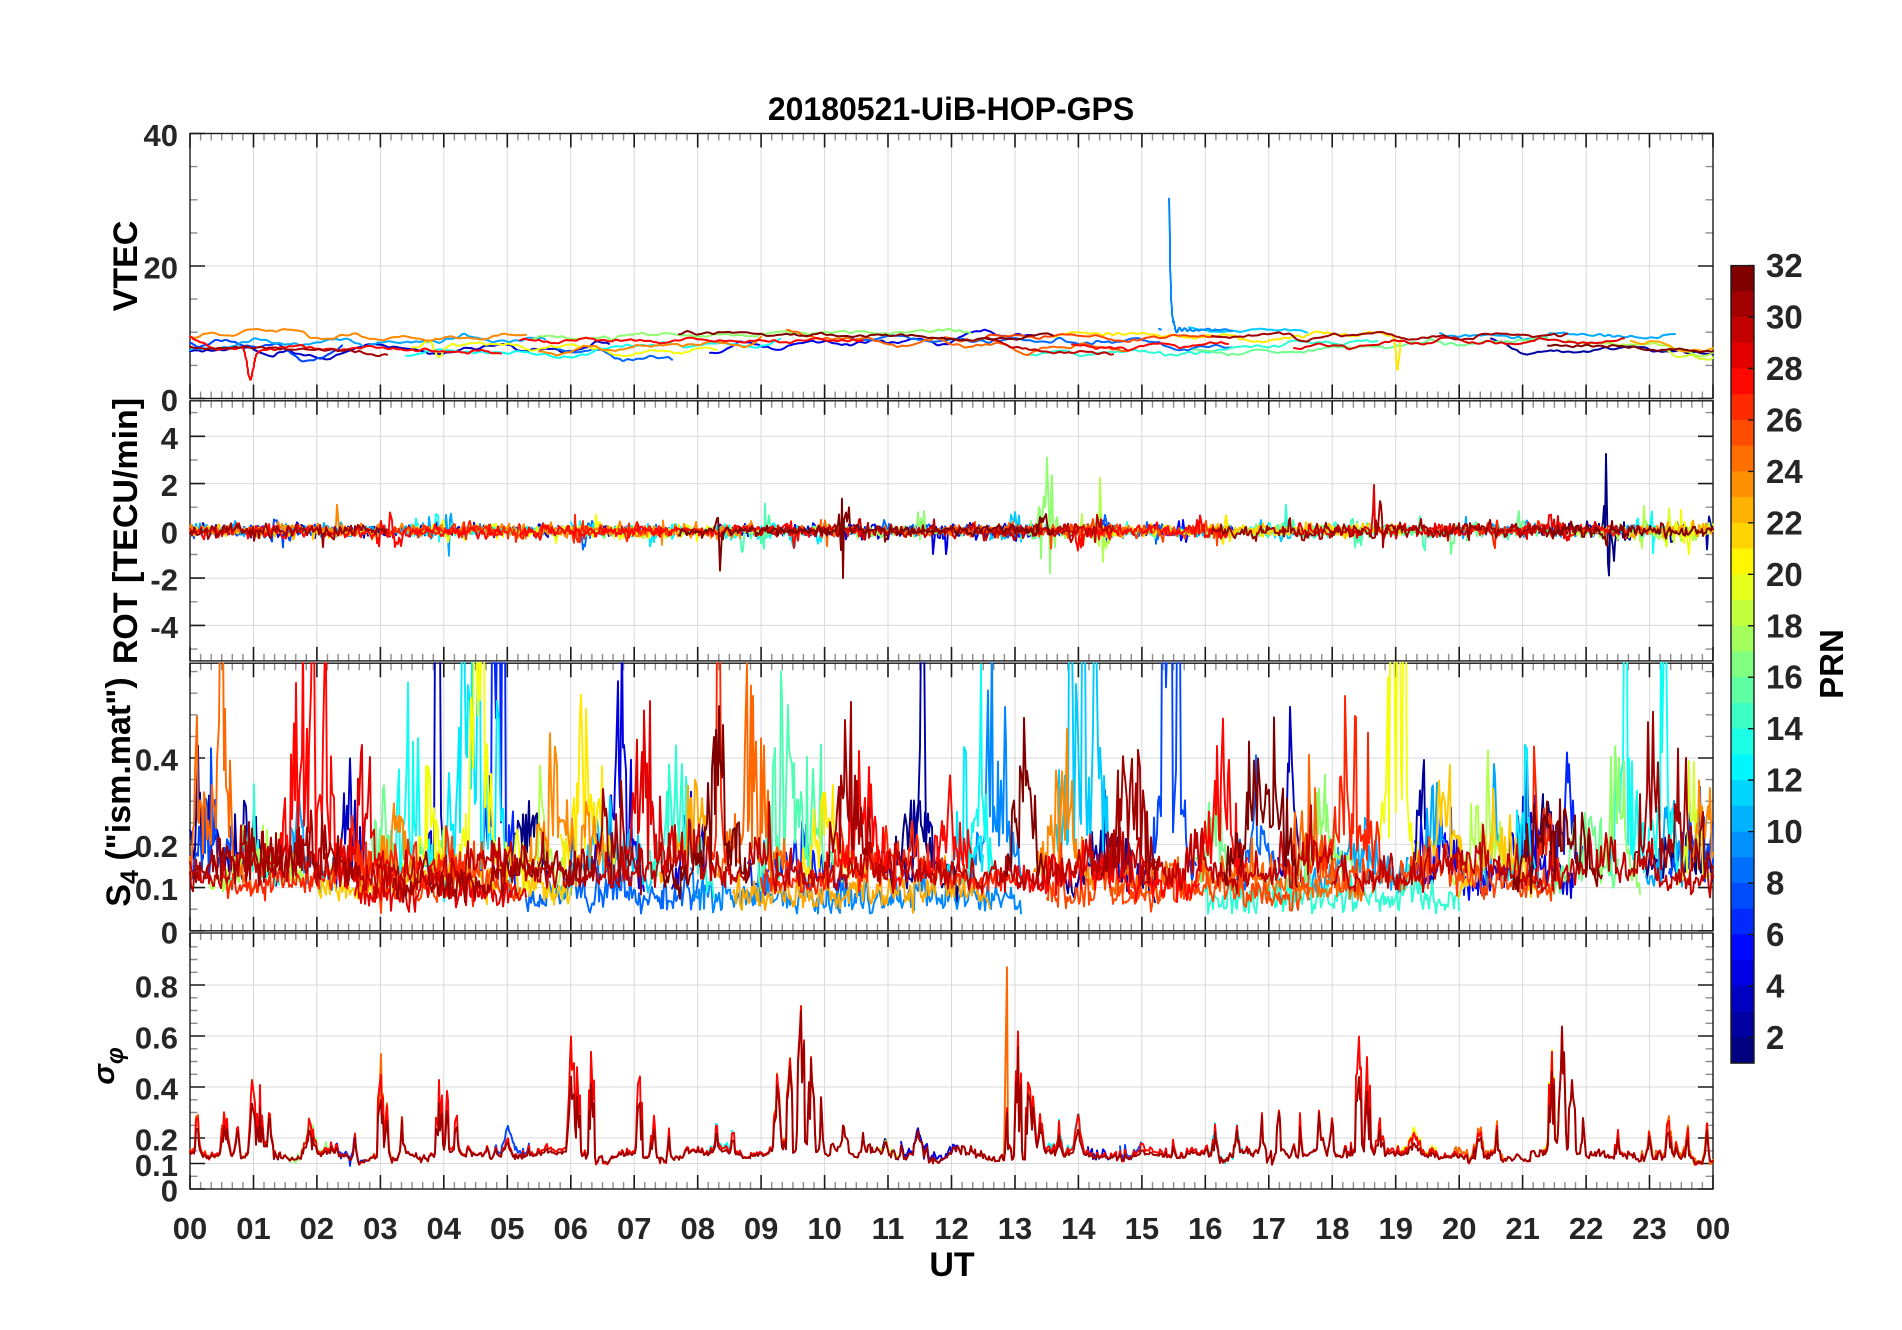 Image resolution: width=1902 pixels, height=1330 pixels. I want to click on svg-text: 17, so click(1269, 1228).